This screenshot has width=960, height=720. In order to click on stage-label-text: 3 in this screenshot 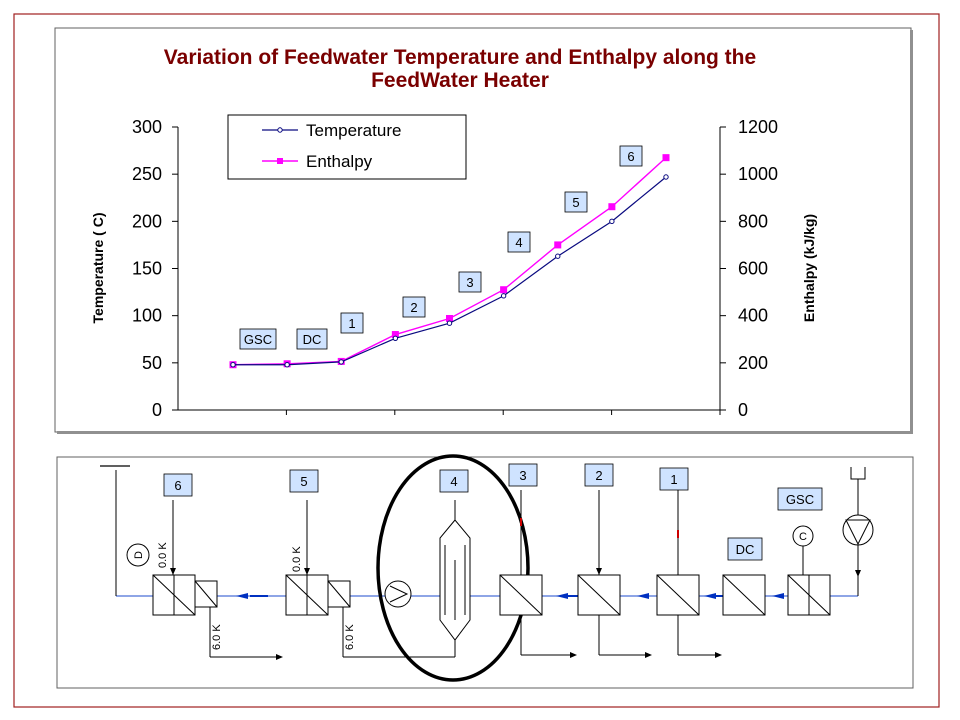, I will do `click(469, 282)`.